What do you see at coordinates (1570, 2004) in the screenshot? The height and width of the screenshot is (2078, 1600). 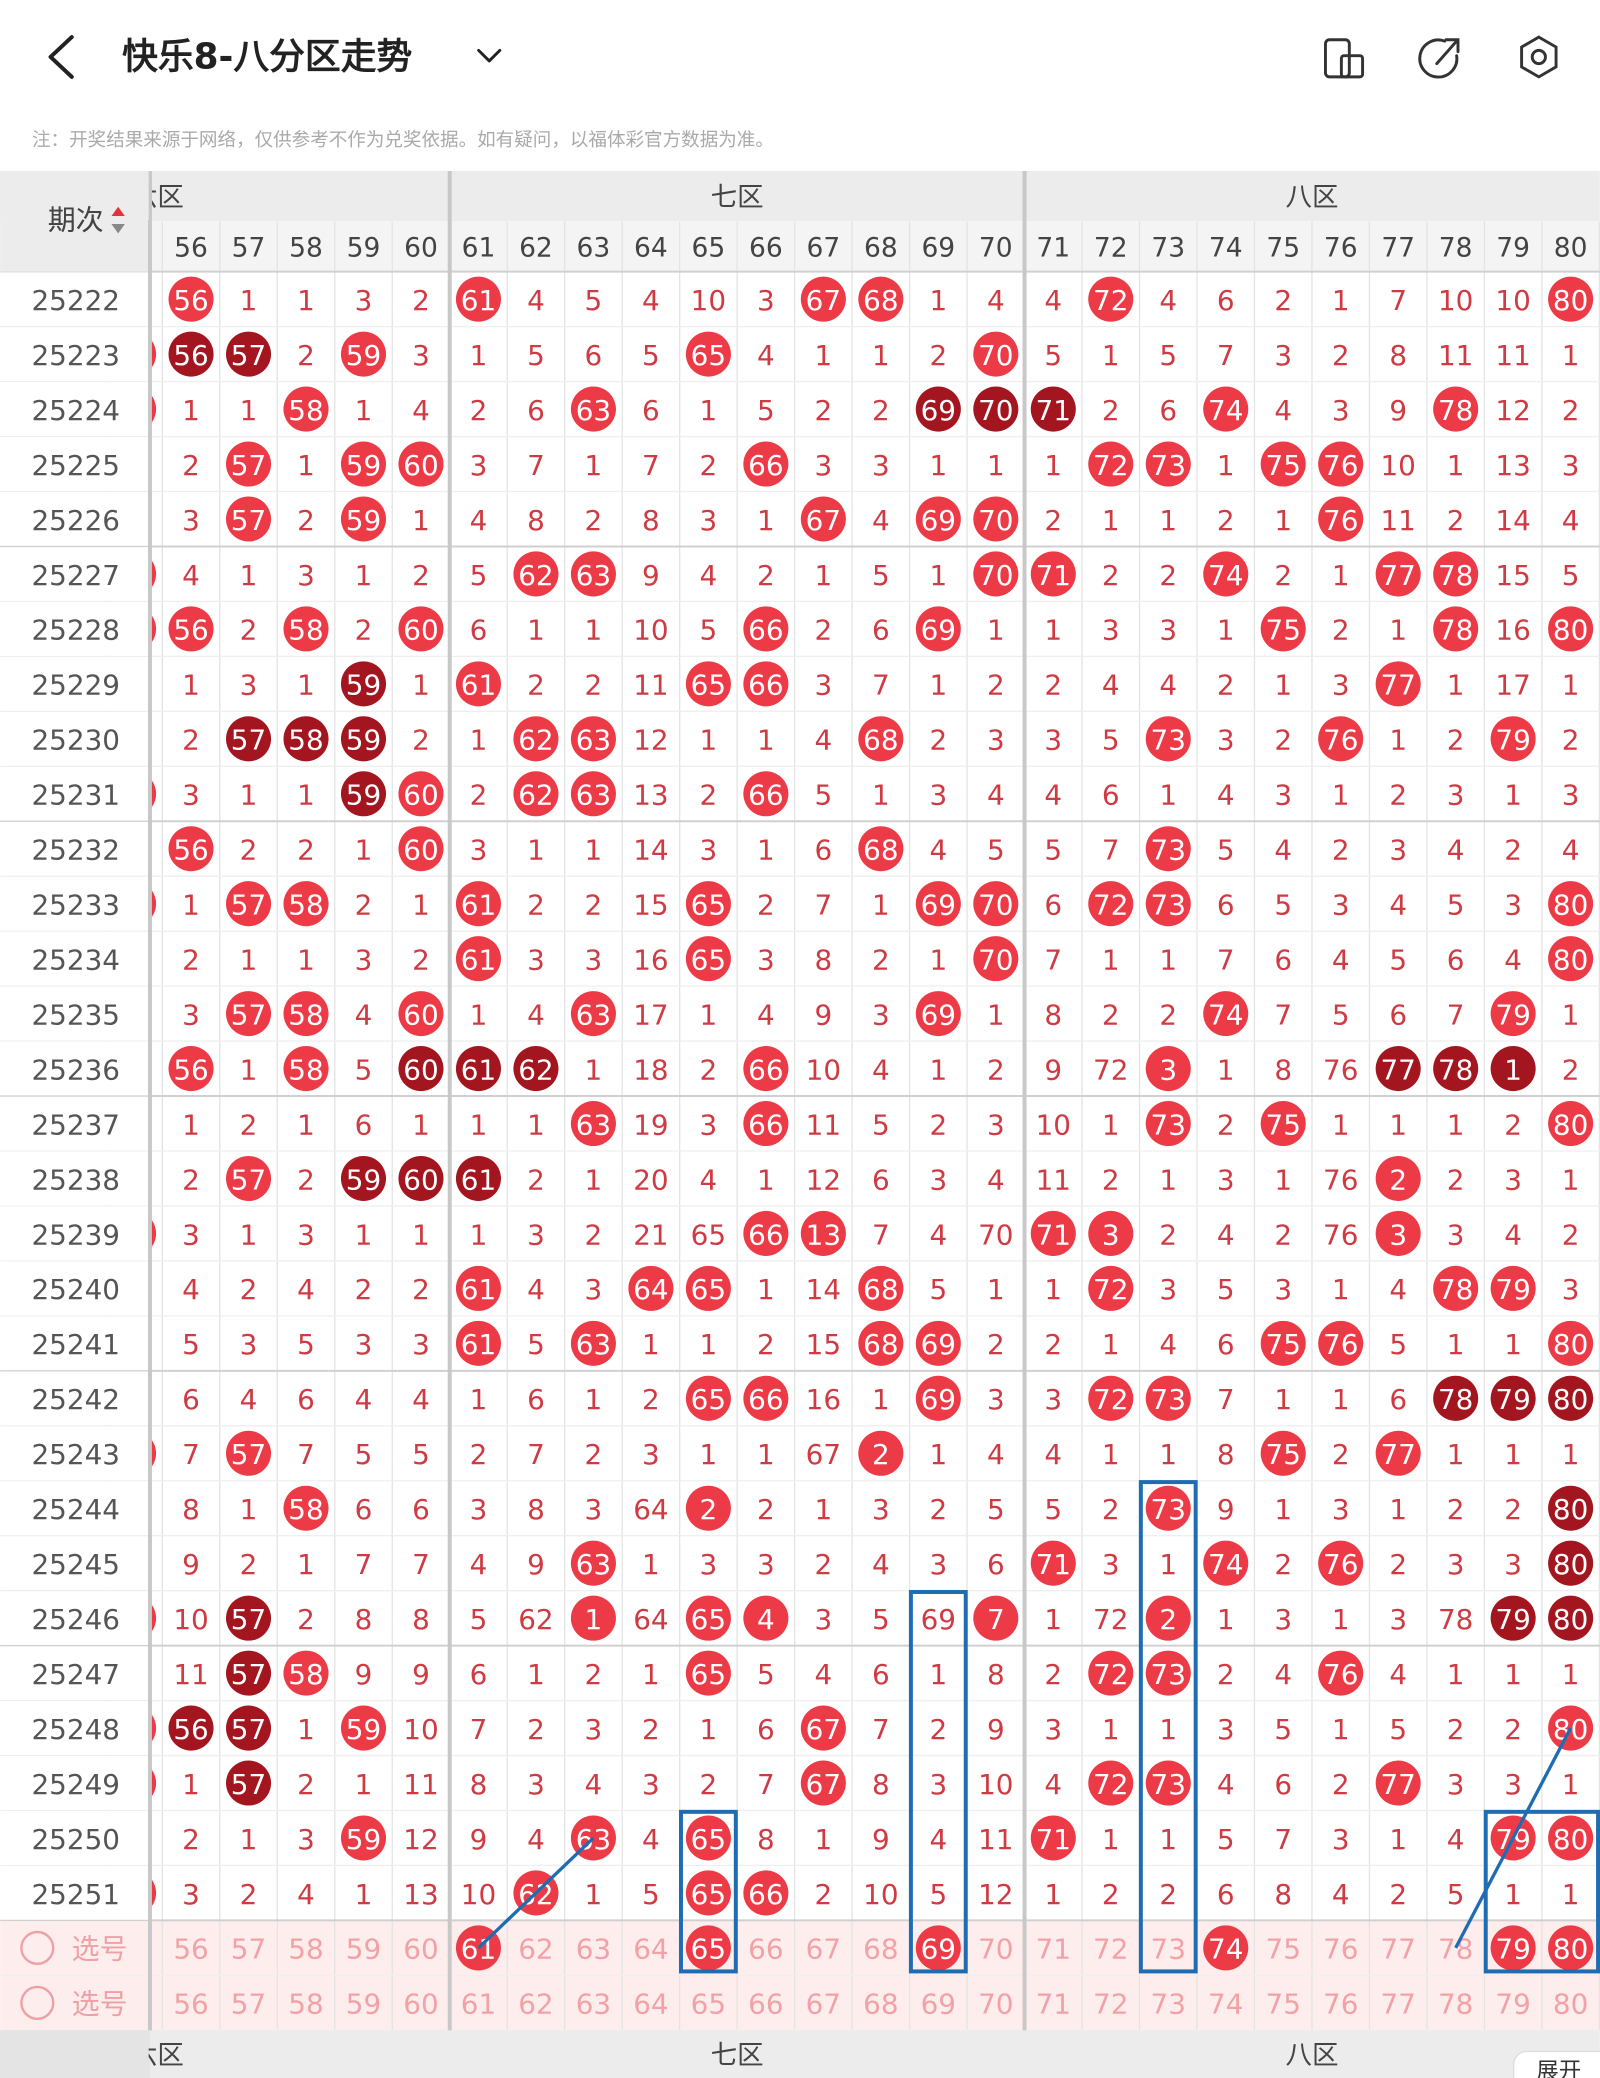 I see `pick-number: 80` at bounding box center [1570, 2004].